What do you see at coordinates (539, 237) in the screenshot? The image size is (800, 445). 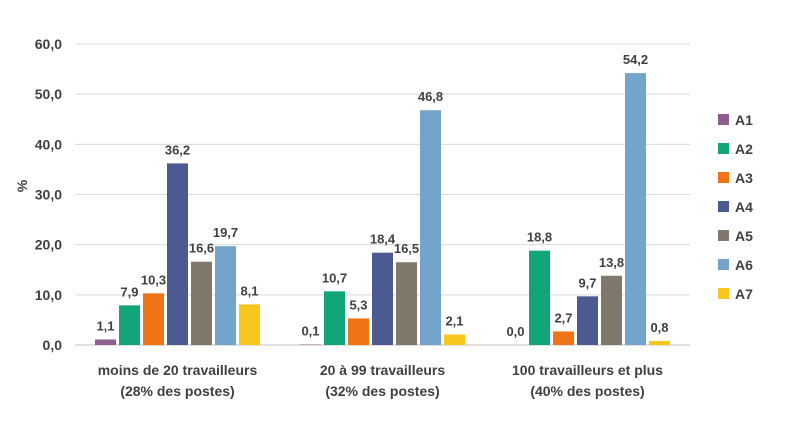 I see `data-label: 18,8` at bounding box center [539, 237].